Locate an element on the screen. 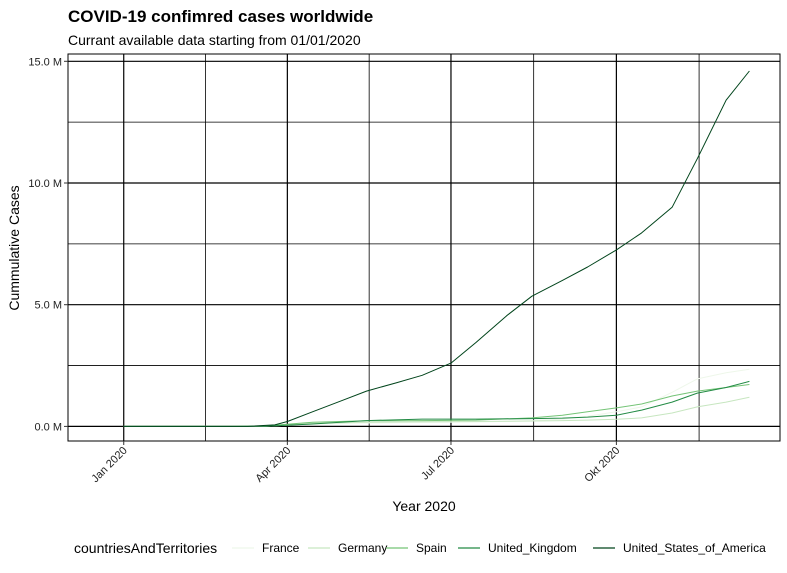  x-tick-label: Okt 2020 is located at coordinates (602, 465).